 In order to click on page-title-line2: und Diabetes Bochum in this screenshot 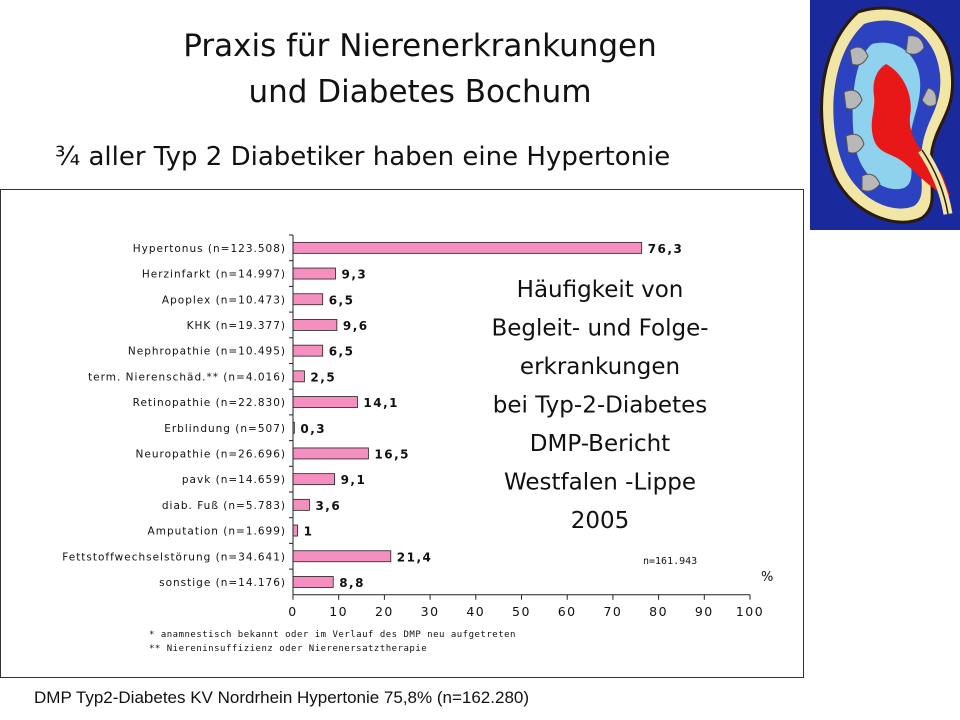, I will do `click(420, 92)`.